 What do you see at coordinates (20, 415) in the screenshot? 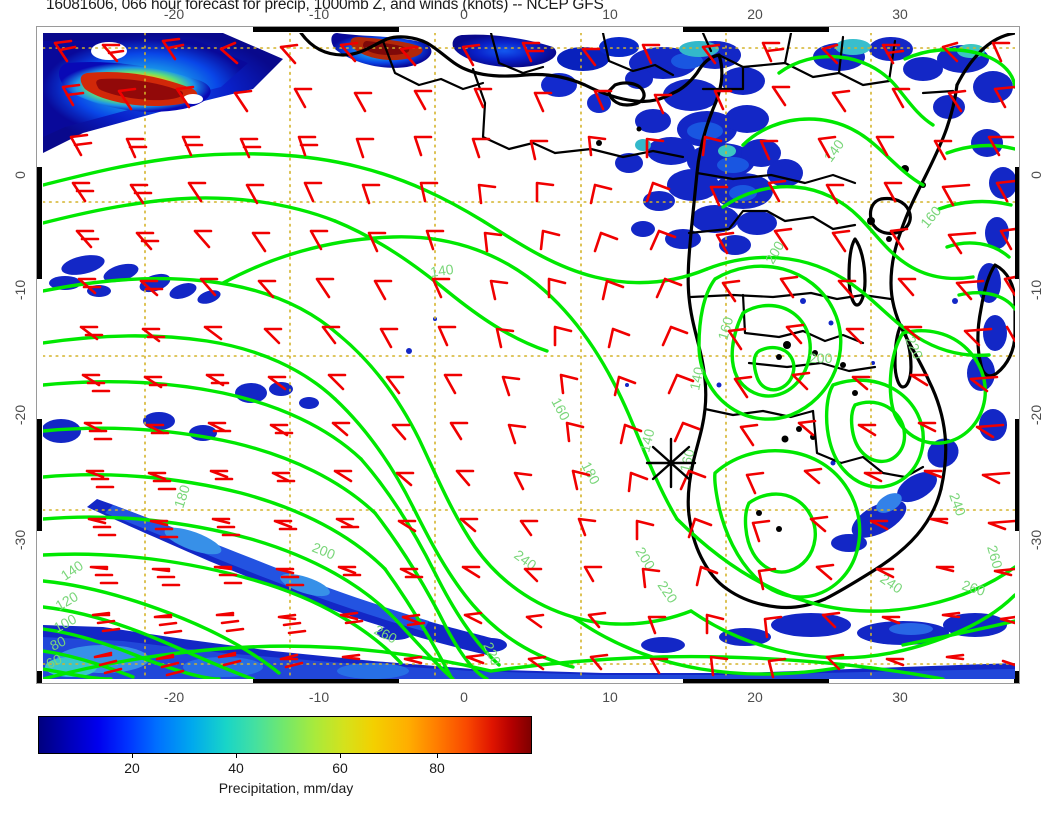
I see `axis-label-left: -20` at bounding box center [20, 415].